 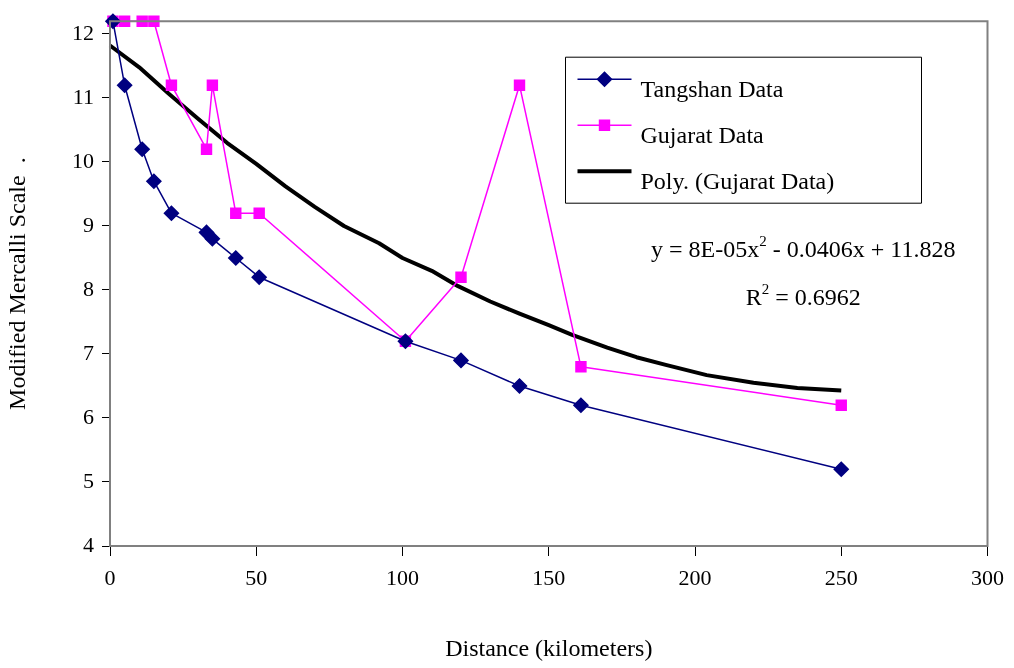 What do you see at coordinates (88, 544) in the screenshot?
I see `y-tick-label: 4` at bounding box center [88, 544].